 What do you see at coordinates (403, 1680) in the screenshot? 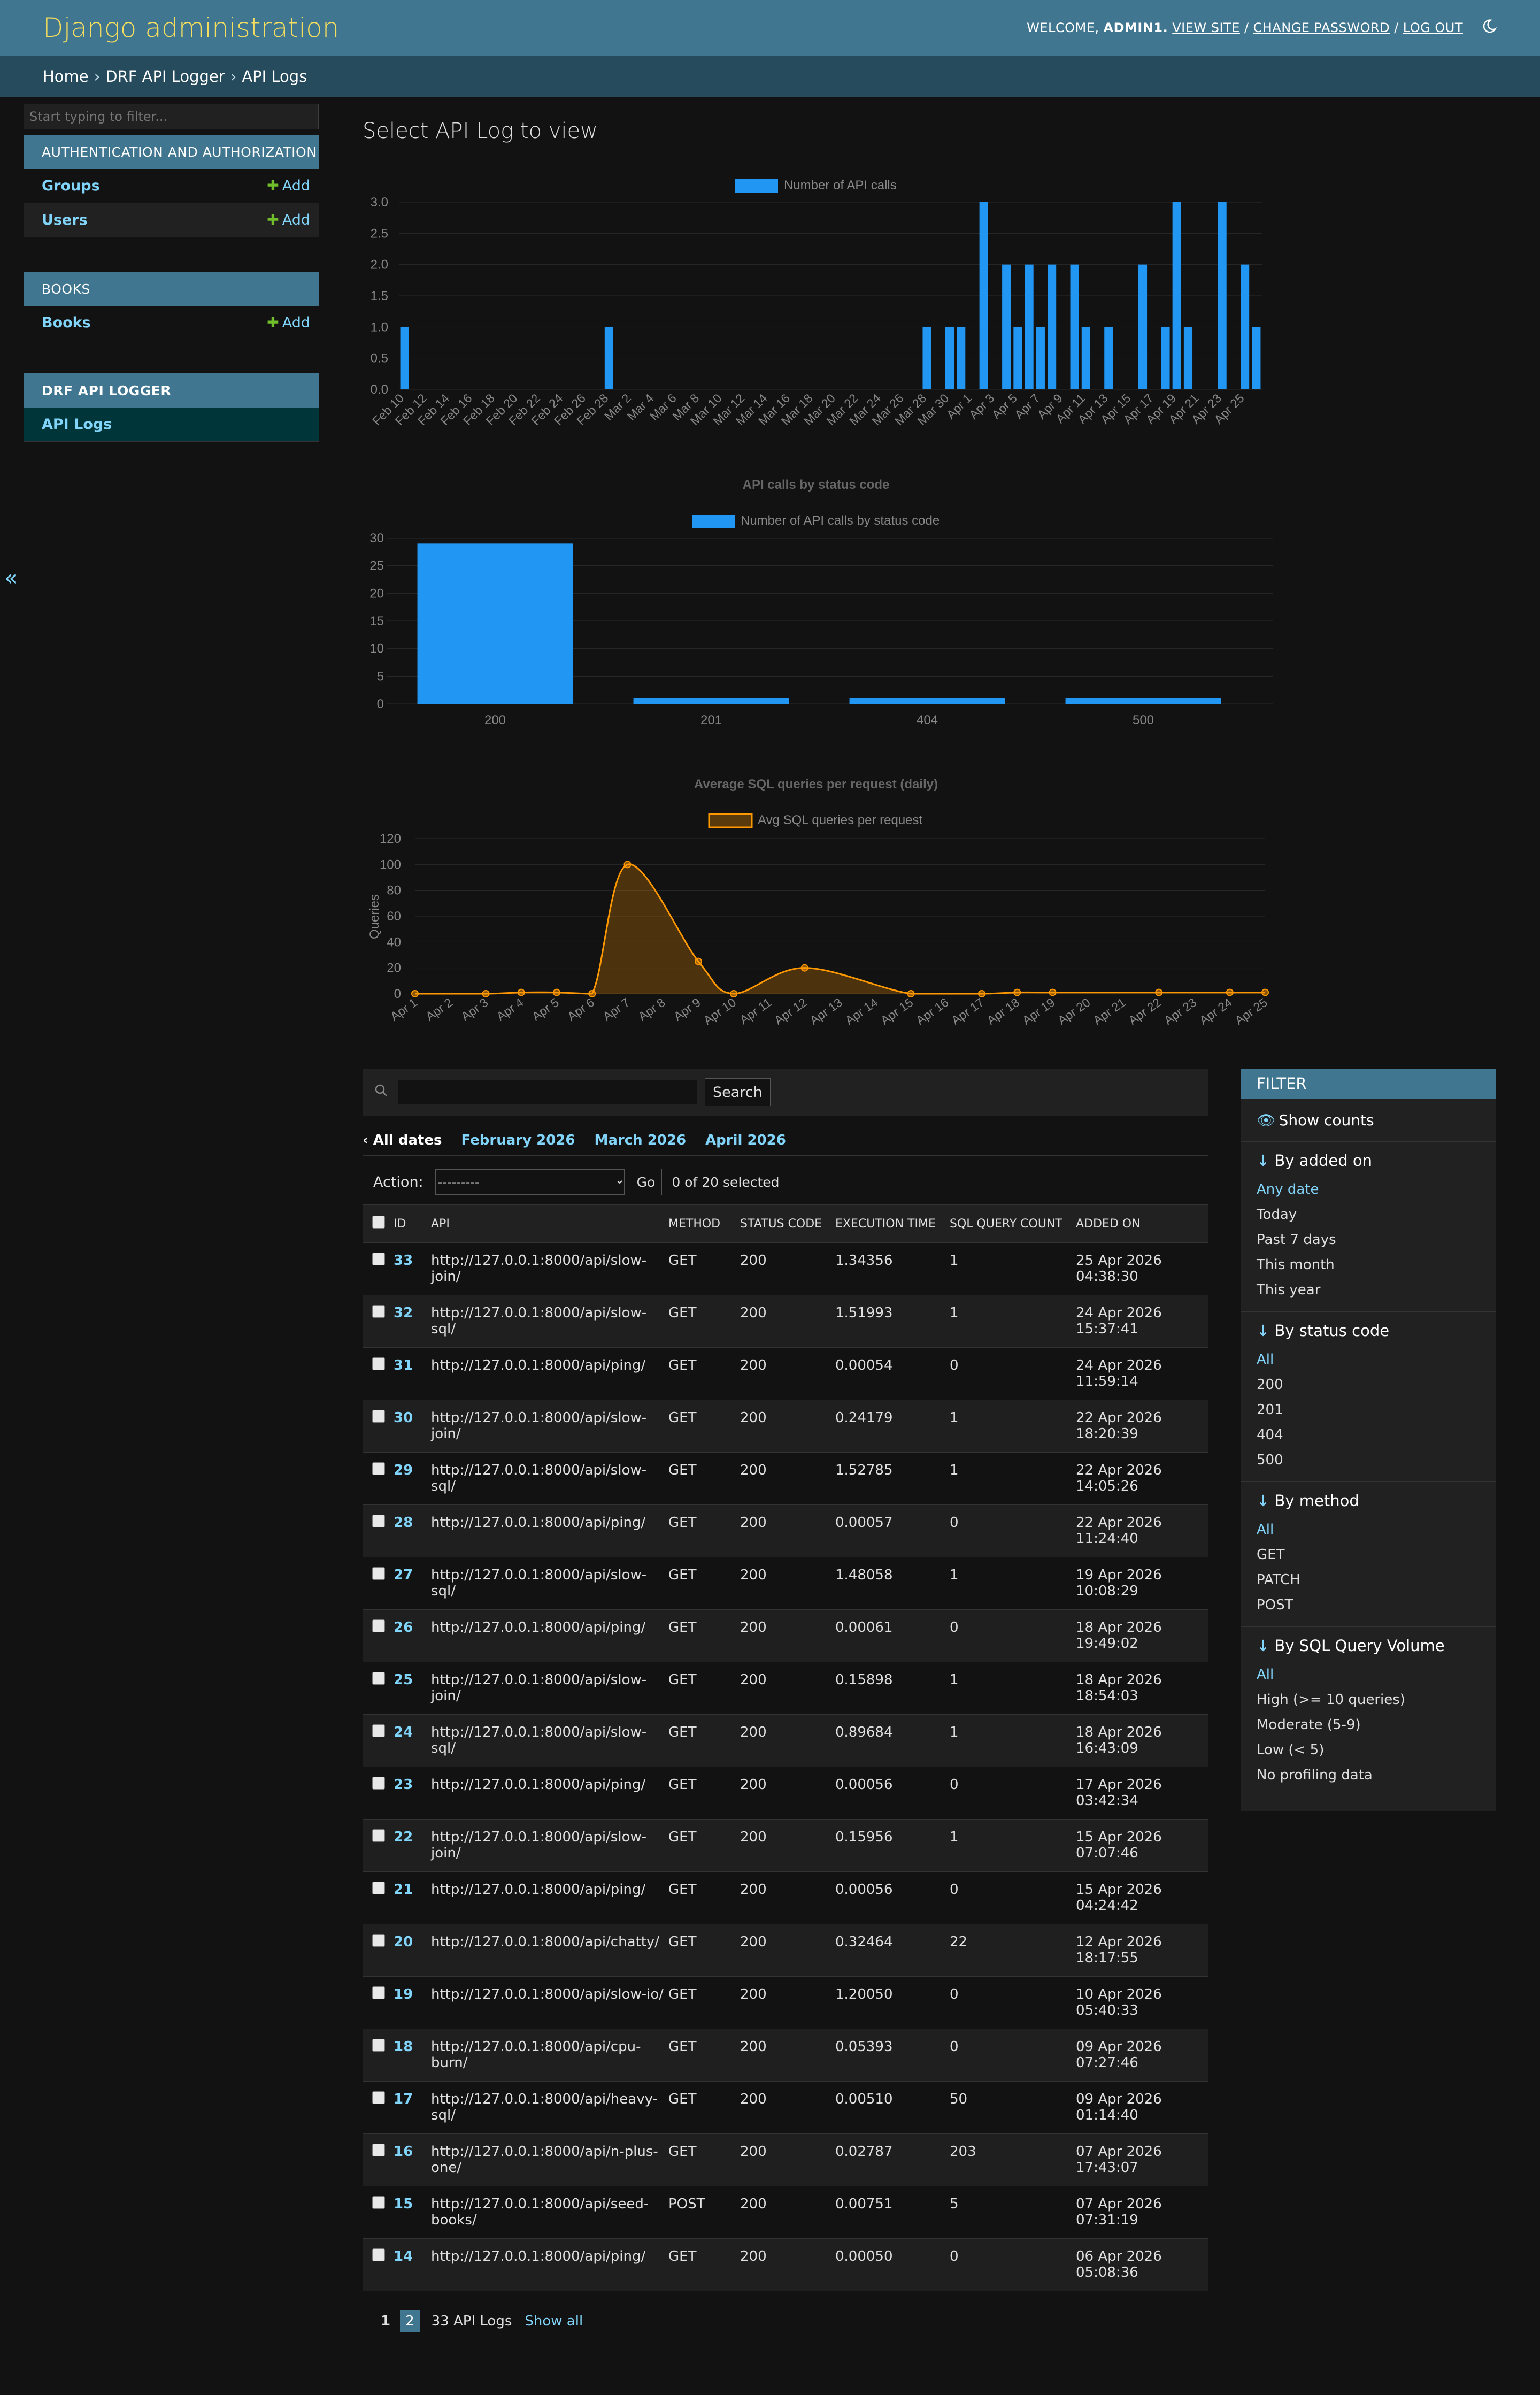
I see `row-id-link: 25` at bounding box center [403, 1680].